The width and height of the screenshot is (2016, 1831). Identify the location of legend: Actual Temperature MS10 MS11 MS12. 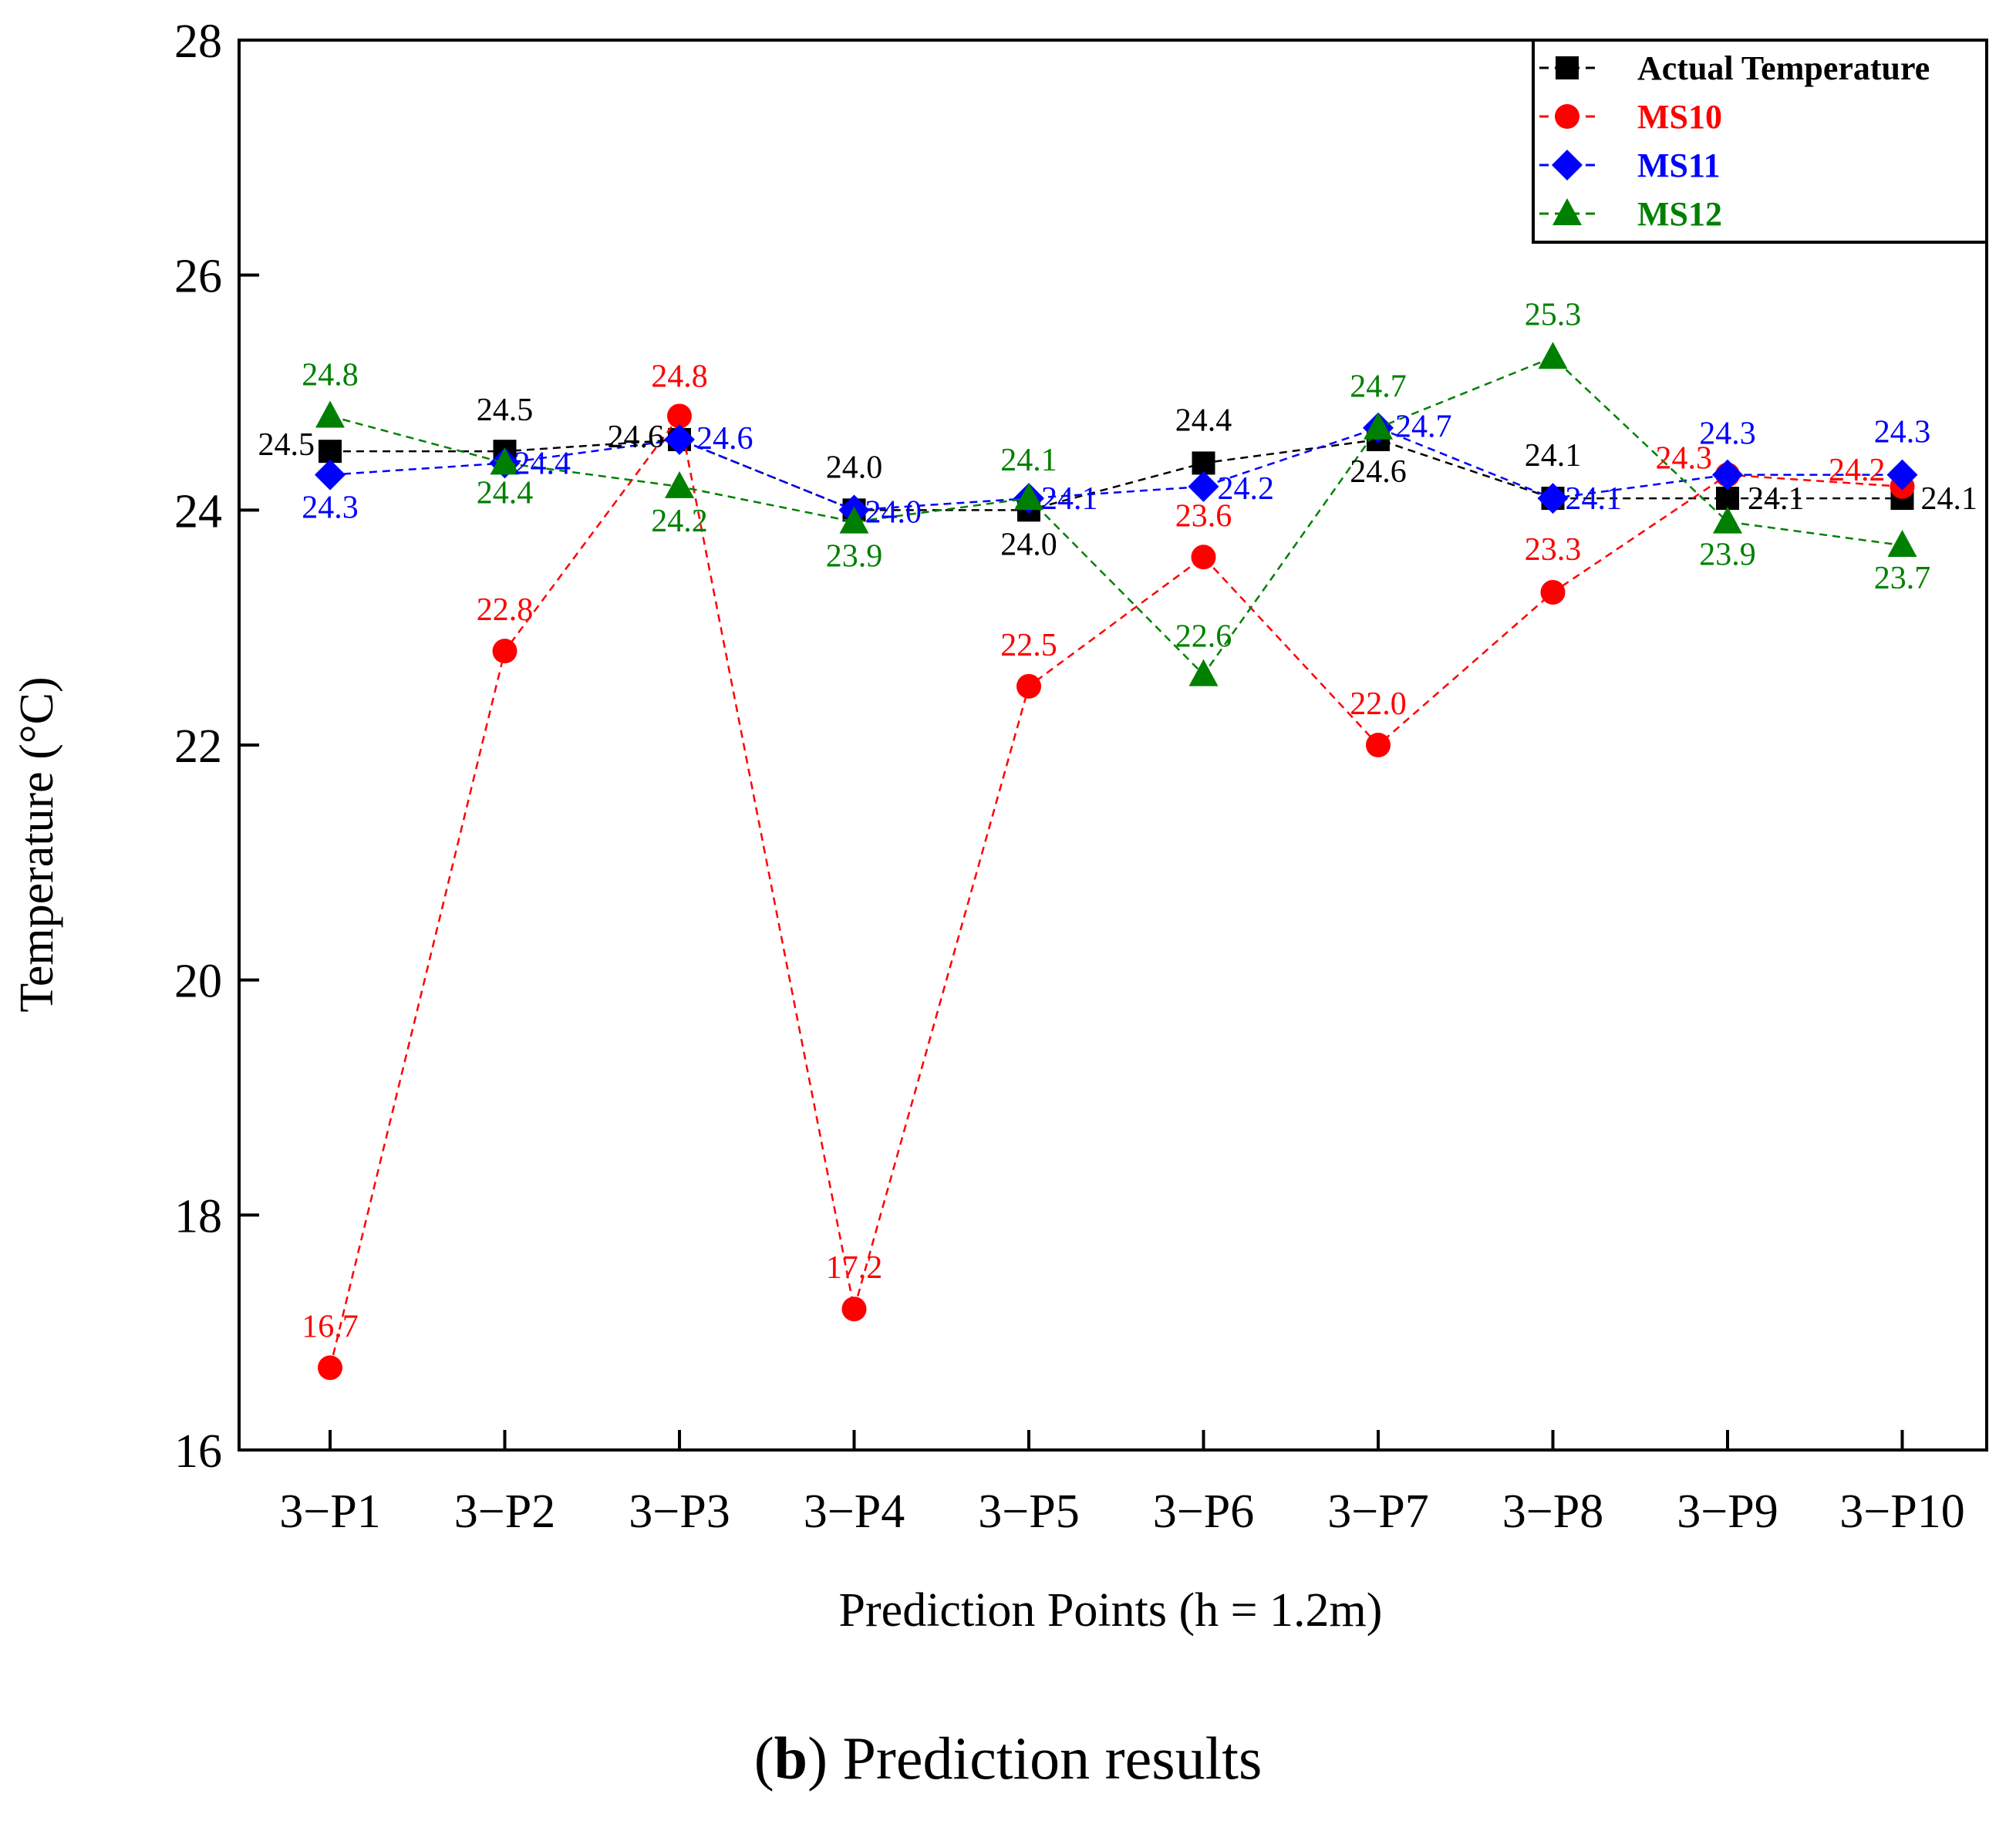
(1760, 141).